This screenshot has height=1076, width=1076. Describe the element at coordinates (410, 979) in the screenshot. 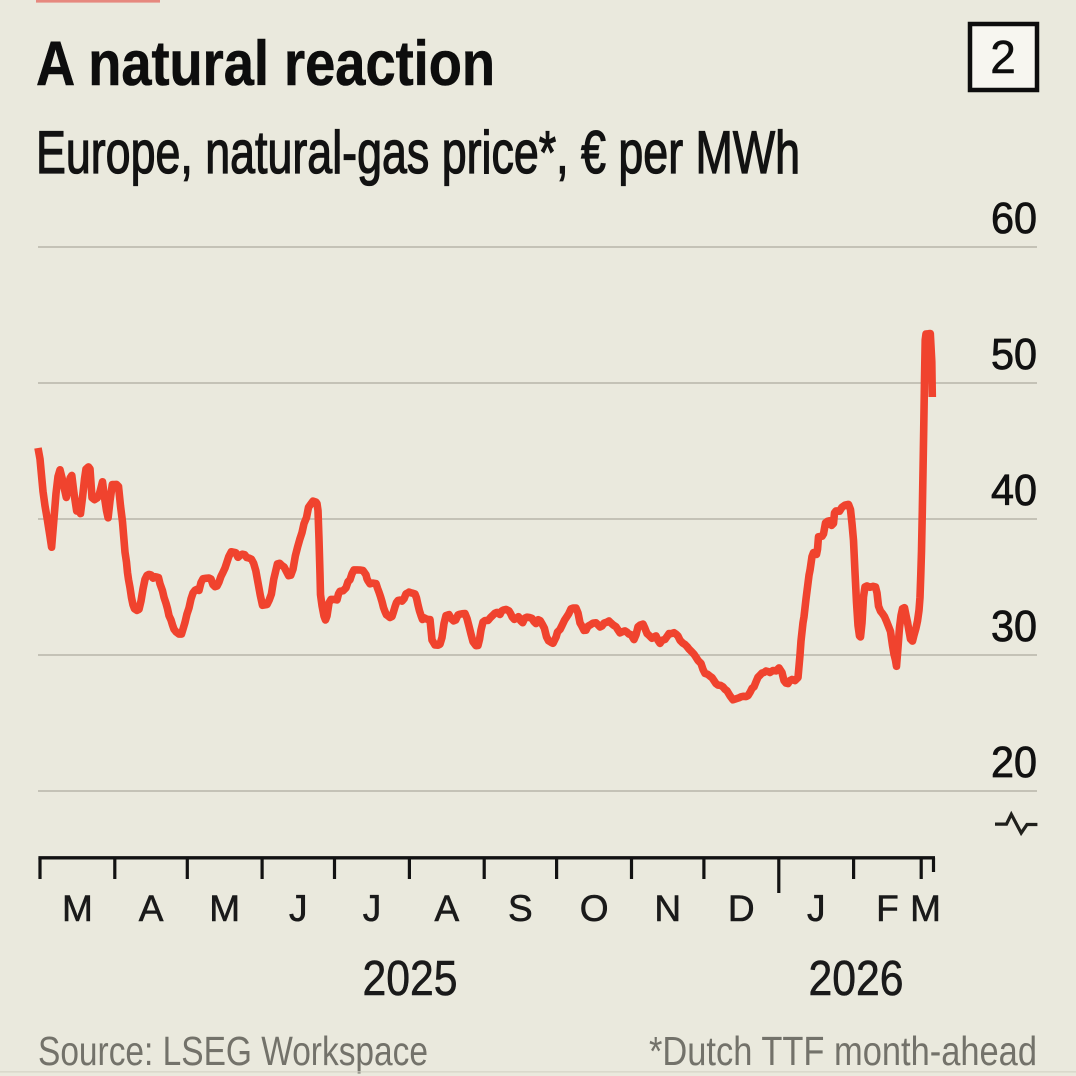

I see `svg-text: 2025` at that location.